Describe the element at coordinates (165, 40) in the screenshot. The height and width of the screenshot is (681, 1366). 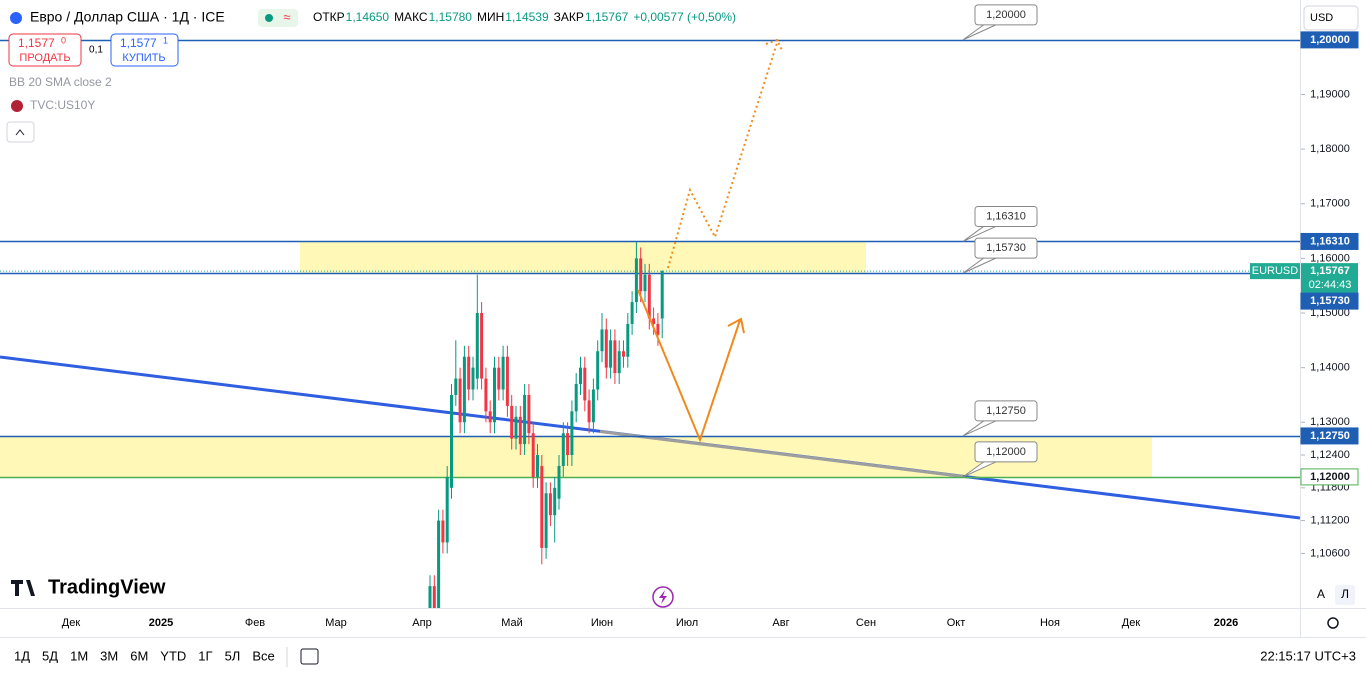
I see `buy-sup: 1` at that location.